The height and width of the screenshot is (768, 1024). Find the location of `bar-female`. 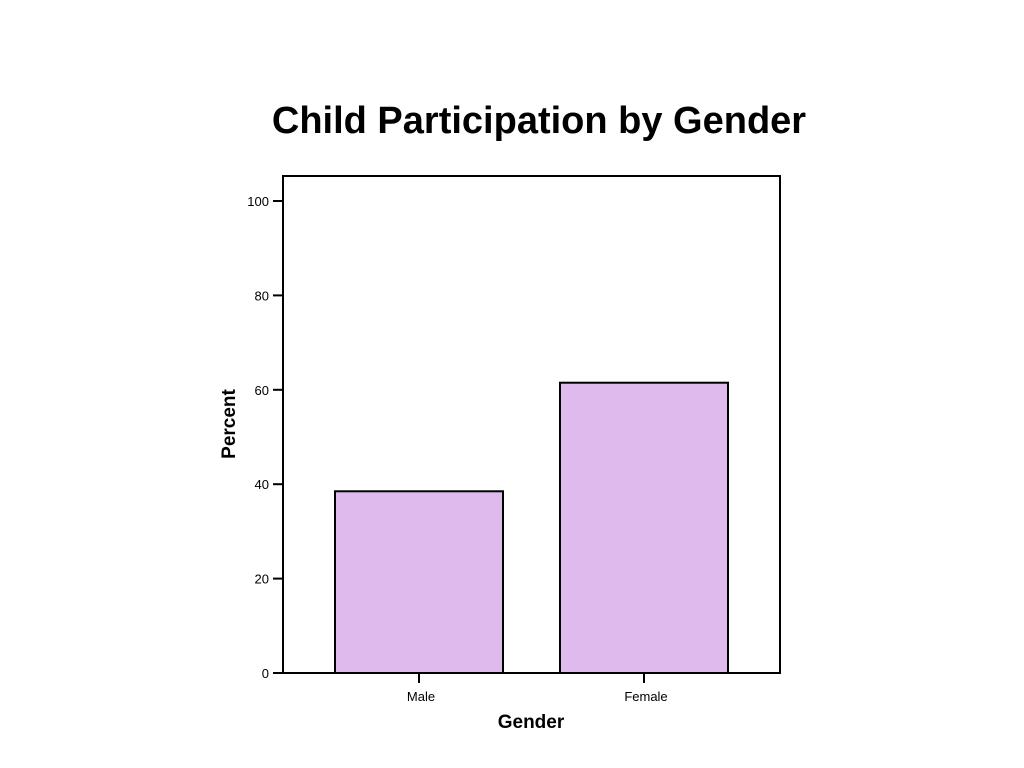

bar-female is located at coordinates (644, 527).